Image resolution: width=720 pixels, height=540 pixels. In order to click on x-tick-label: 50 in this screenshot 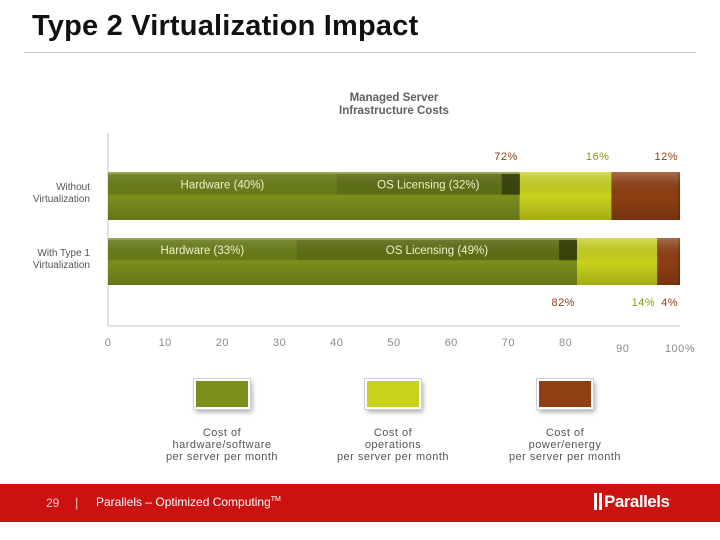, I will do `click(393, 343)`.